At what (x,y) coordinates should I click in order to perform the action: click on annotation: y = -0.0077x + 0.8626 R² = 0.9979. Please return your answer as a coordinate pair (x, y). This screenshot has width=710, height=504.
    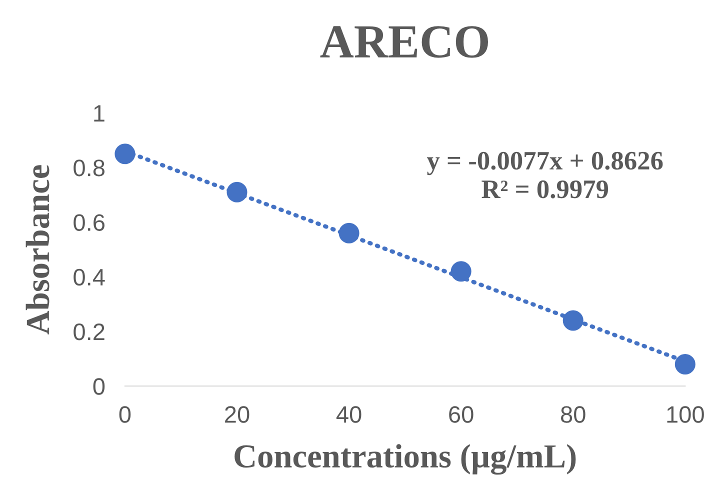
    Looking at the image, I should click on (544, 175).